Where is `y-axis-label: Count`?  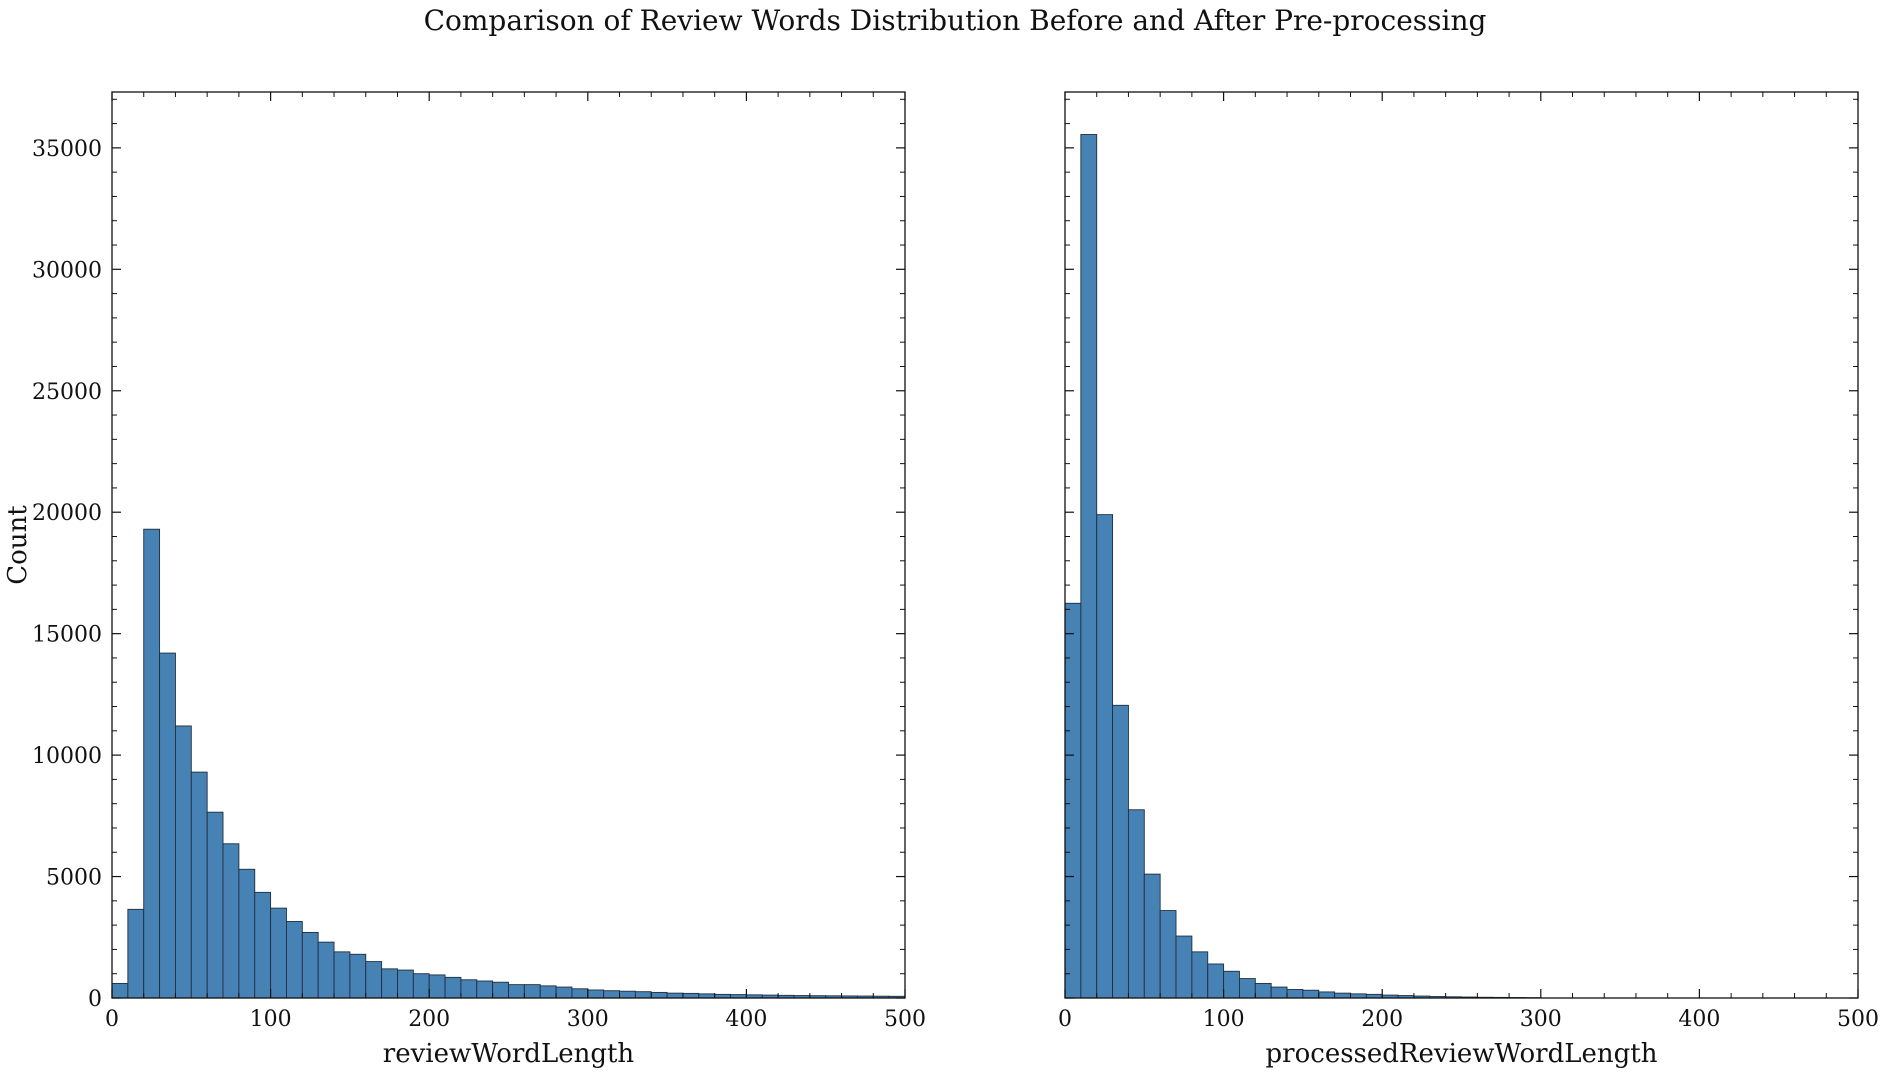 y-axis-label: Count is located at coordinates (18, 545).